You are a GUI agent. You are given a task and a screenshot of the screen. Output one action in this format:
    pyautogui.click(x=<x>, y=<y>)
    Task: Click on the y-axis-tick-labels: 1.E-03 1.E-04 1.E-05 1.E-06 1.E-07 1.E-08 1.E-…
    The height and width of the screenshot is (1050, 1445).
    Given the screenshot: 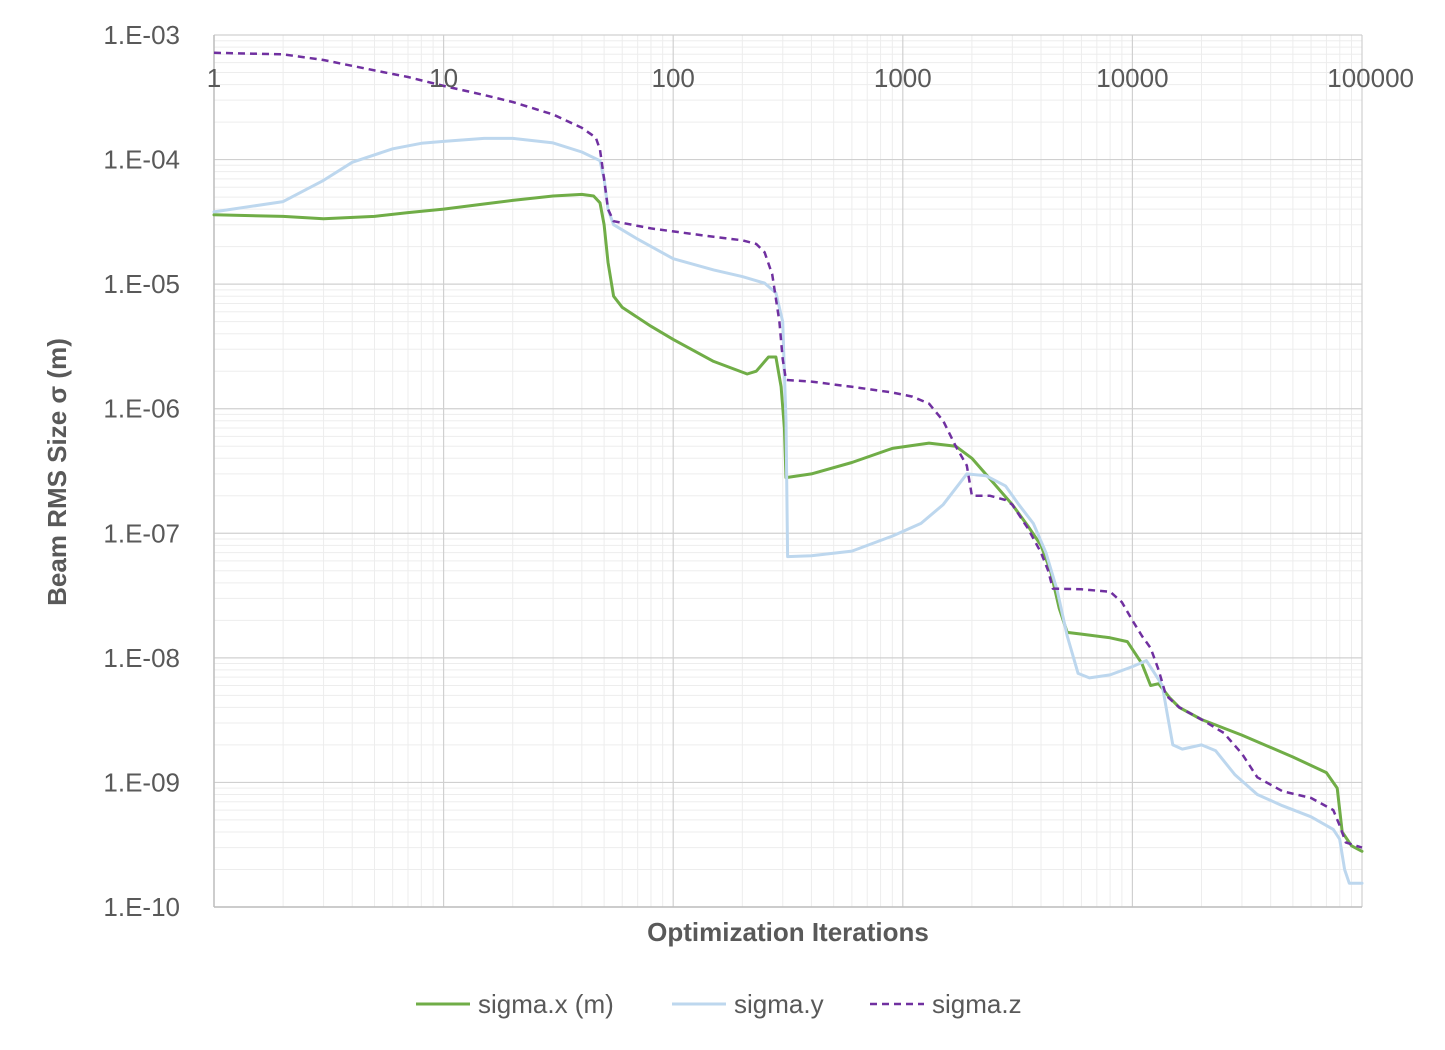 What is the action you would take?
    pyautogui.click(x=141, y=471)
    